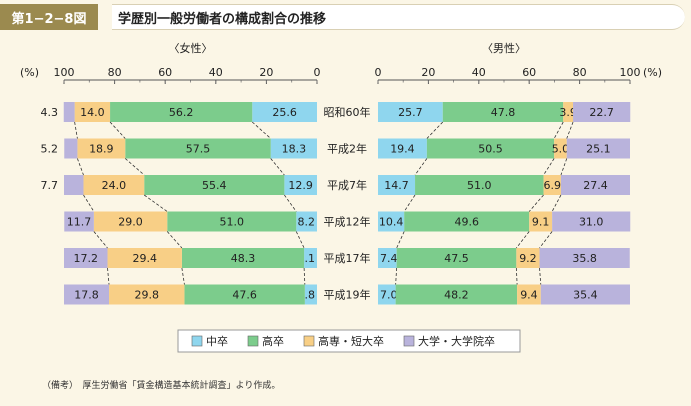  I want to click on female-data-label: 29.4, so click(144, 258).